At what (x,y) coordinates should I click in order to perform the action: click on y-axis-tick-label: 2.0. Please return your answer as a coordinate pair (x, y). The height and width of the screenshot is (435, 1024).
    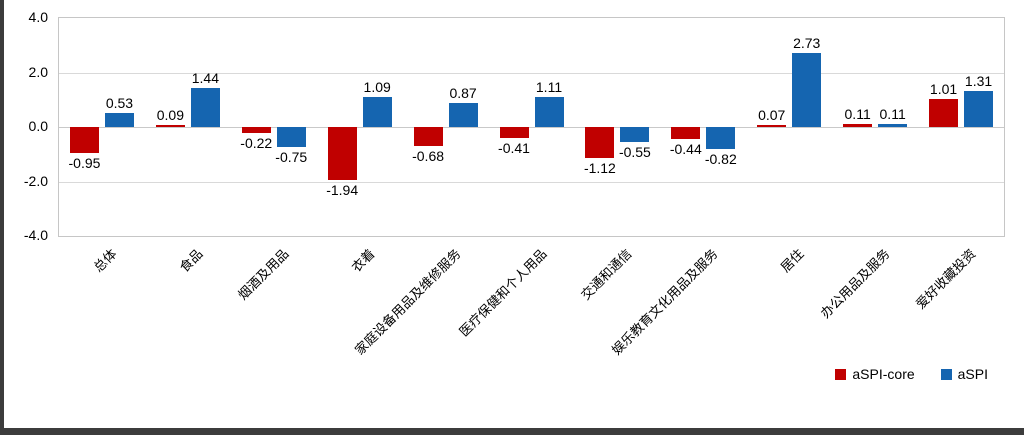
    Looking at the image, I should click on (38, 71).